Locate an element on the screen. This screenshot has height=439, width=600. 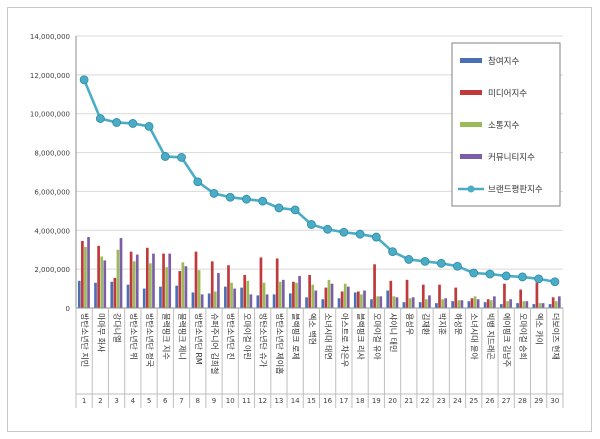
rank-label: 2 is located at coordinates (100, 401).